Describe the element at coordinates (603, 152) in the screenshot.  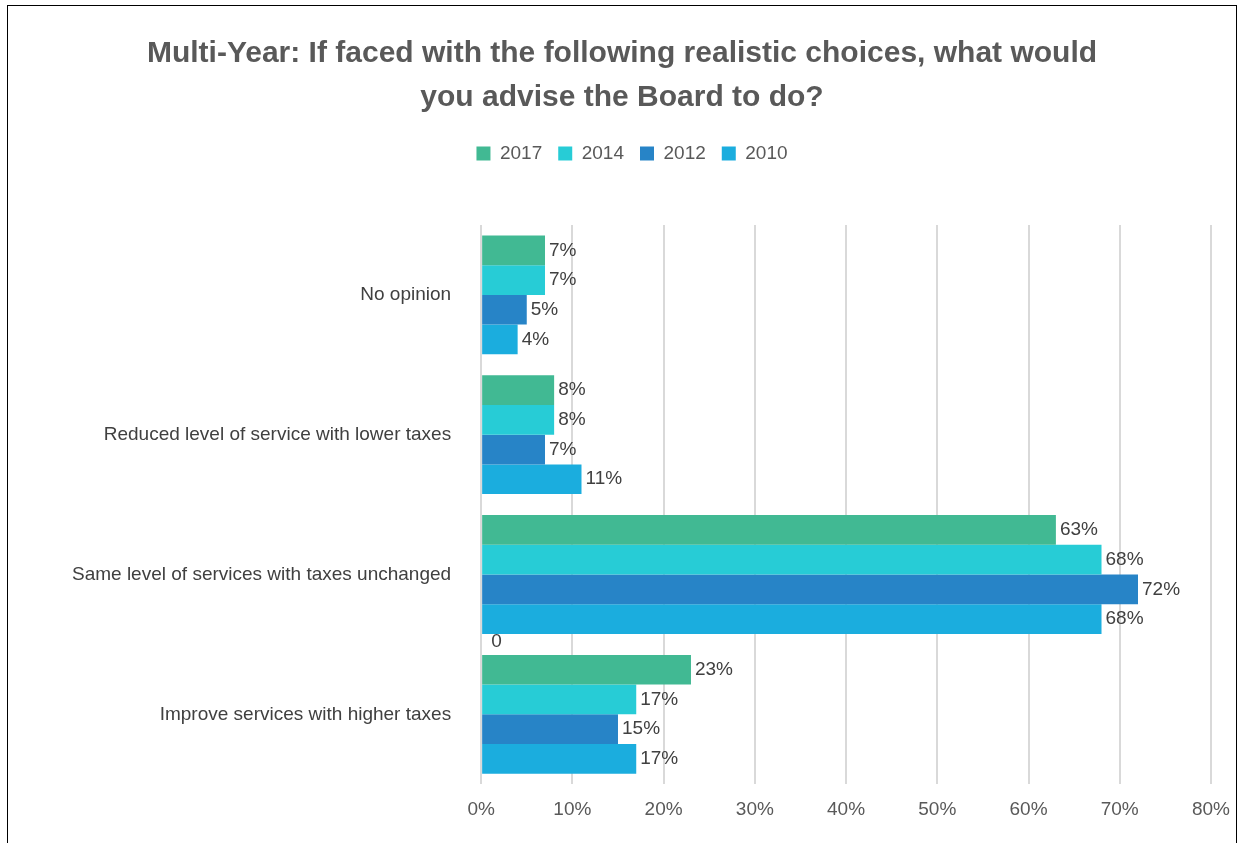
I see `legend-label: 2014` at that location.